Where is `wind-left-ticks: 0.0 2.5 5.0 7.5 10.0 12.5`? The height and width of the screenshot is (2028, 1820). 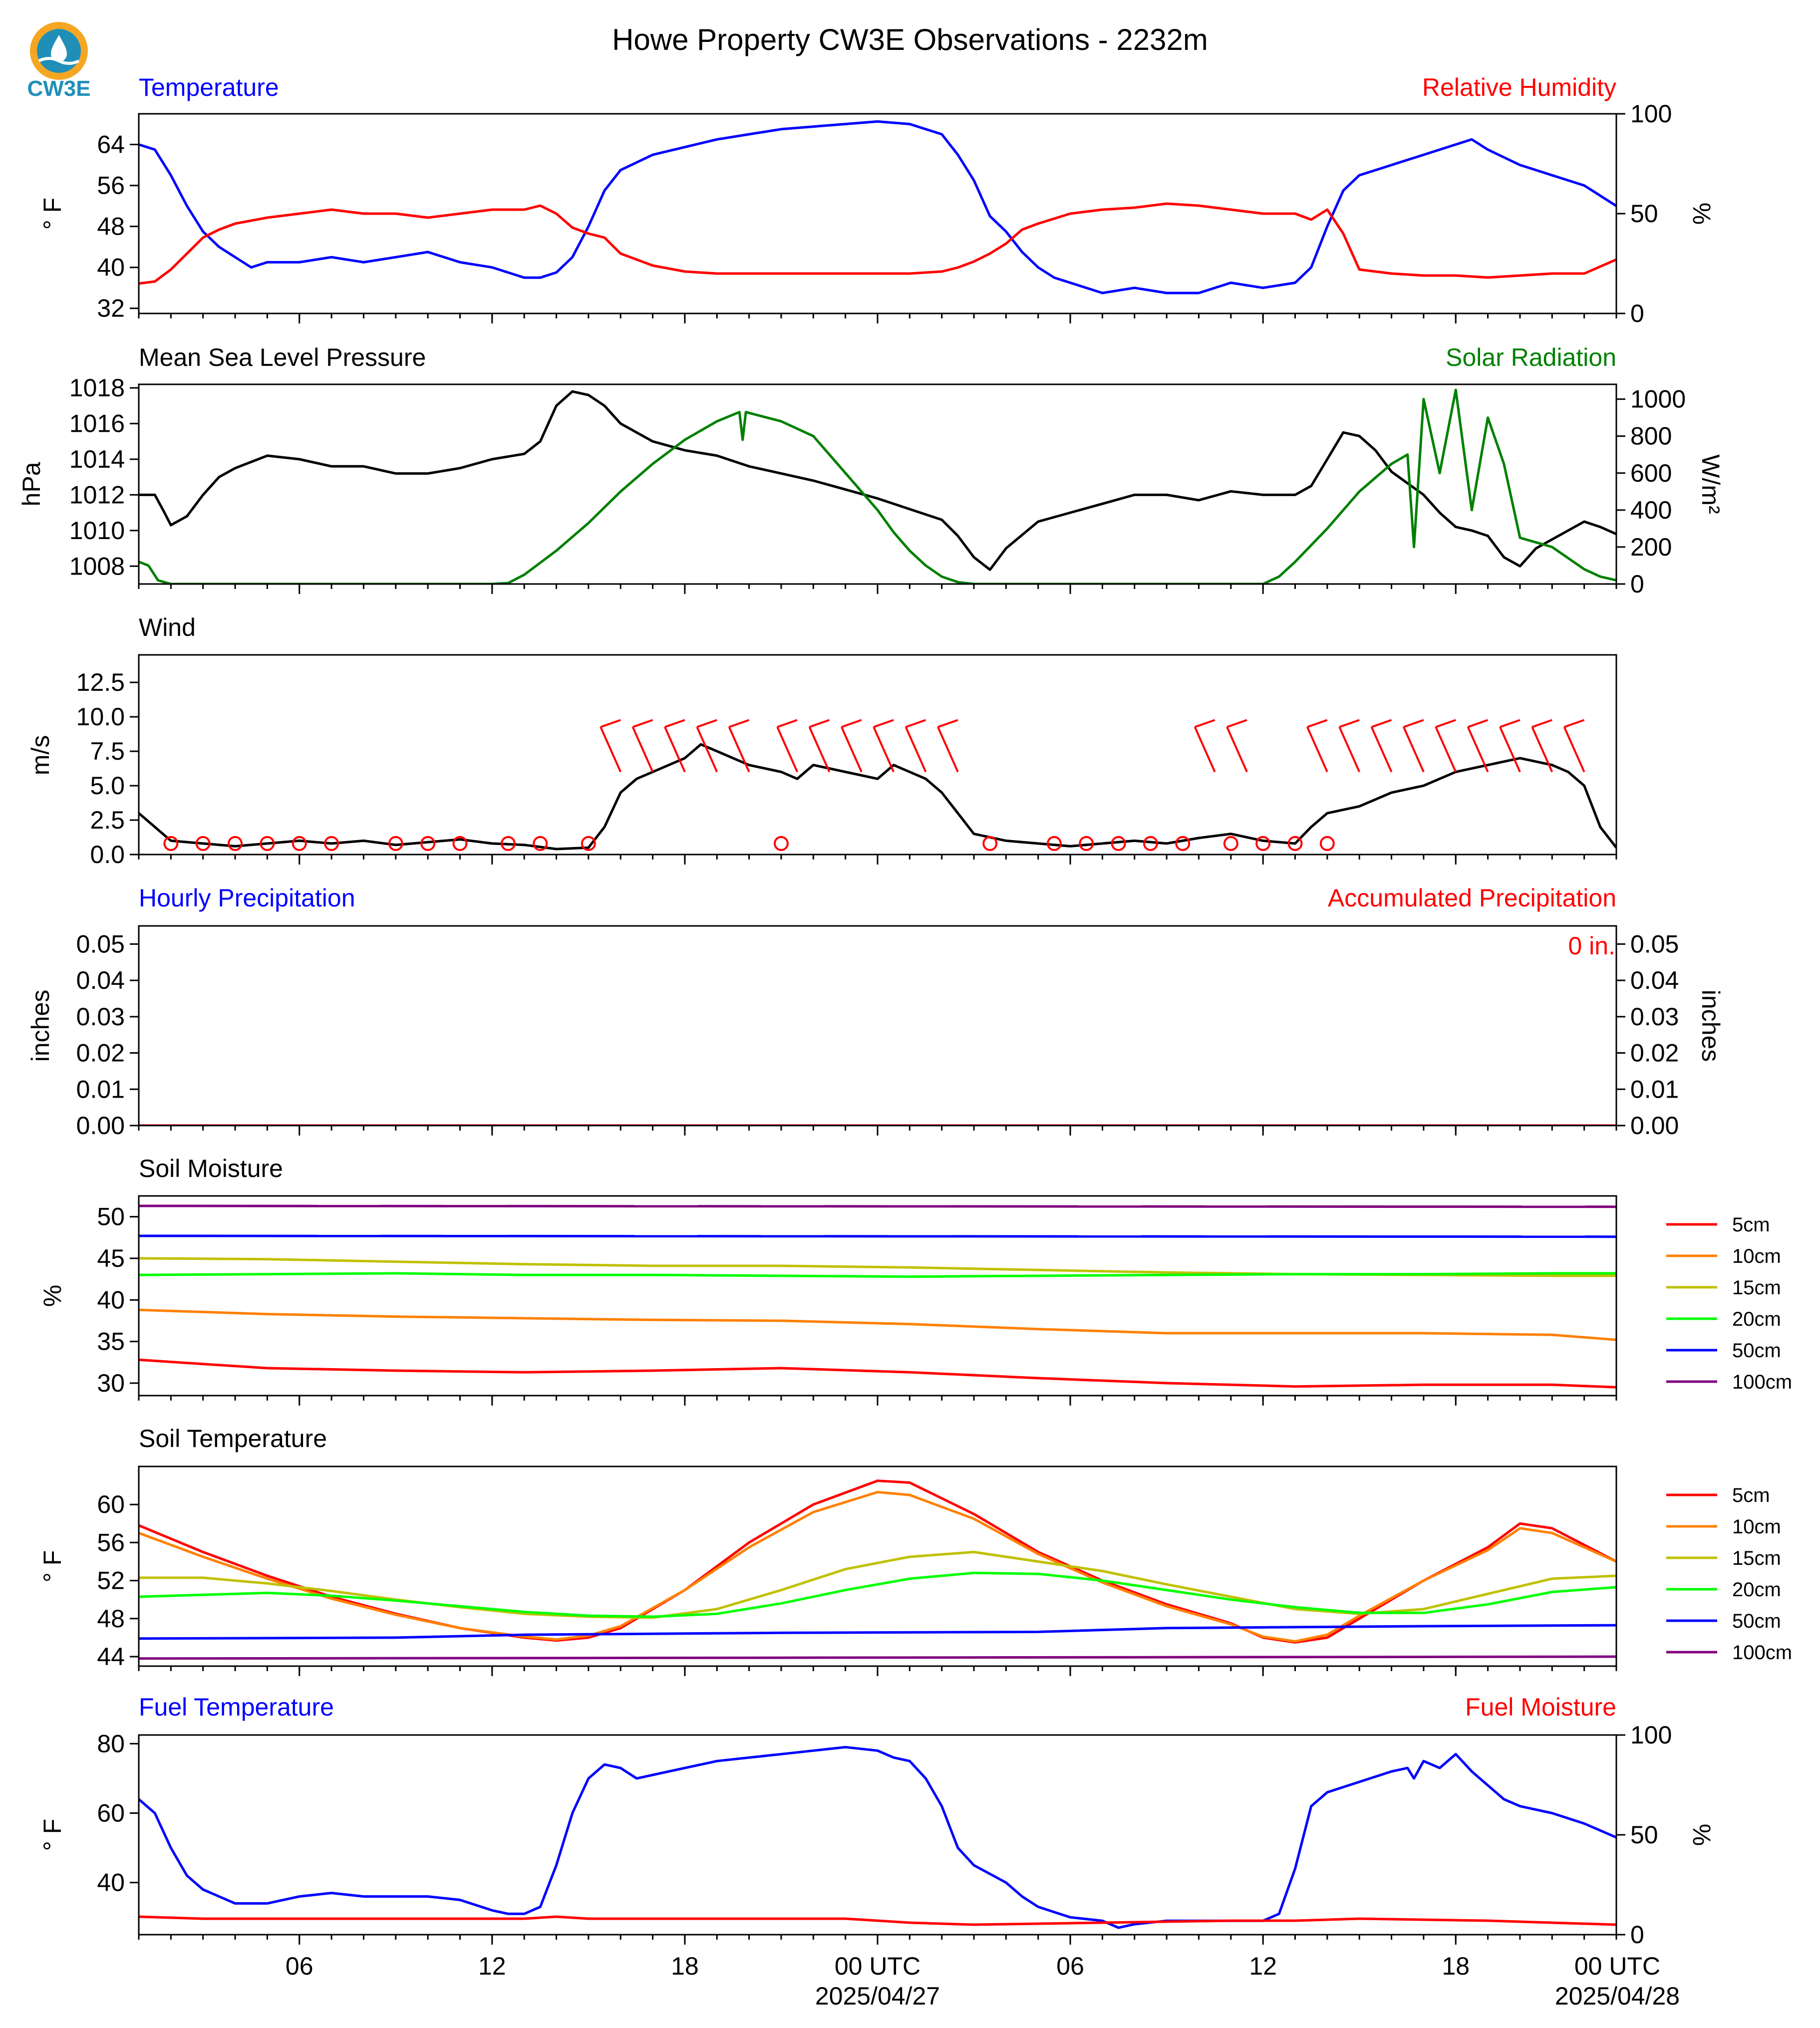
wind-left-ticks: 0.0 2.5 5.0 7.5 10.0 12.5 is located at coordinates (107, 768).